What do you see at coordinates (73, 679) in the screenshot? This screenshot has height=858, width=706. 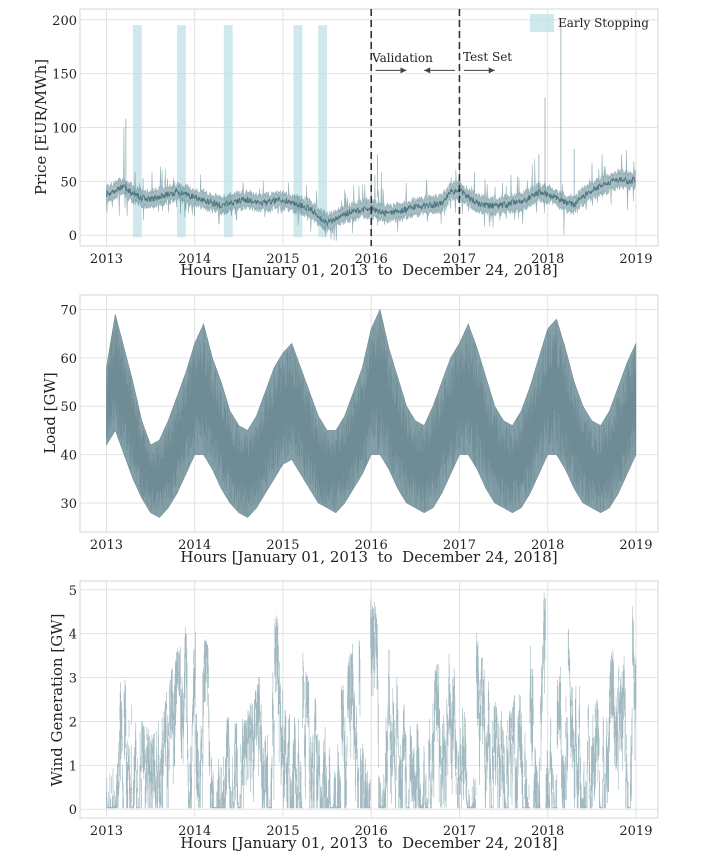 I see `y-tick-label: 3` at bounding box center [73, 679].